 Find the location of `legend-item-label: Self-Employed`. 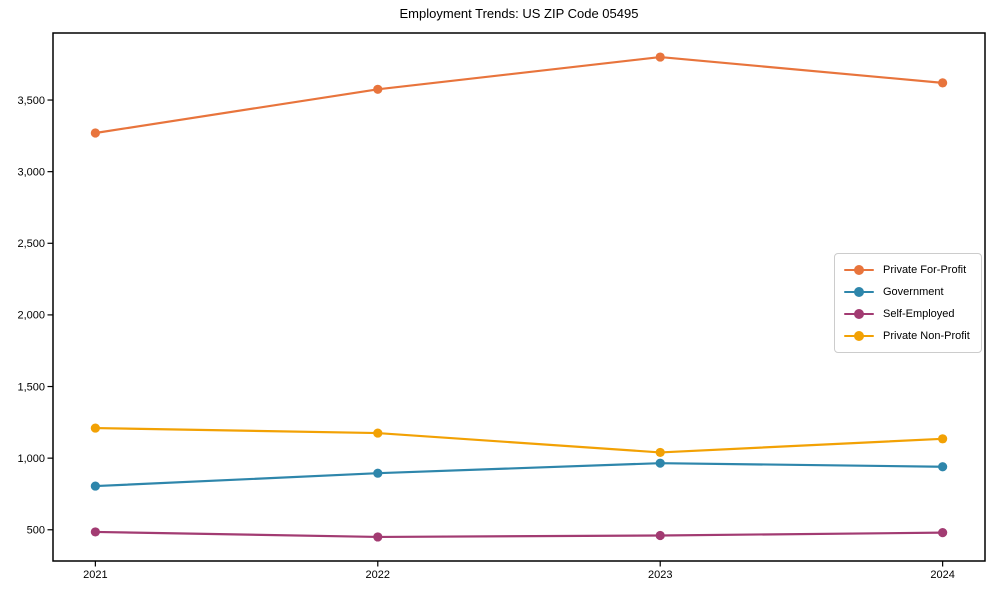

legend-item-label: Self-Employed is located at coordinates (919, 314).